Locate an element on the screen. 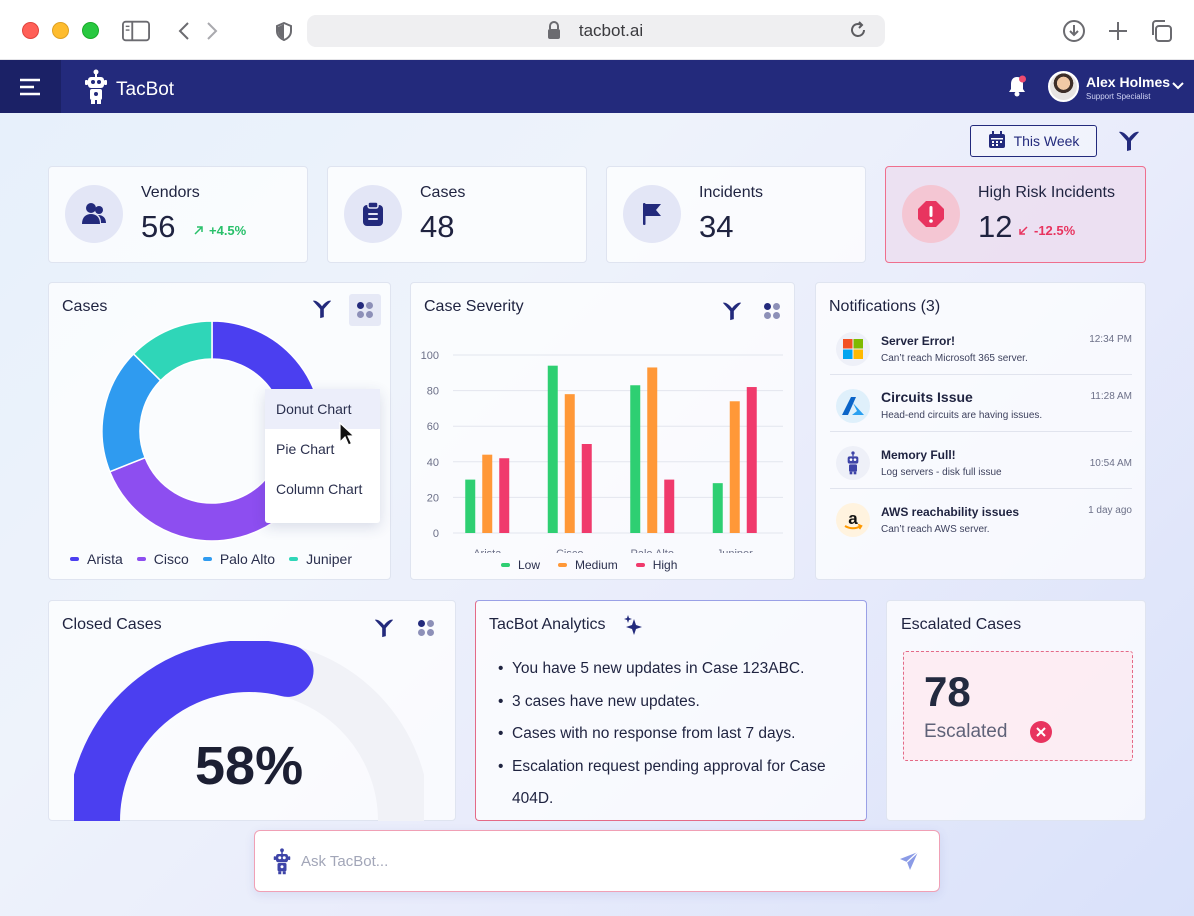 The width and height of the screenshot is (1194, 916). stat-delta-value: -12.5% is located at coordinates (1055, 230).